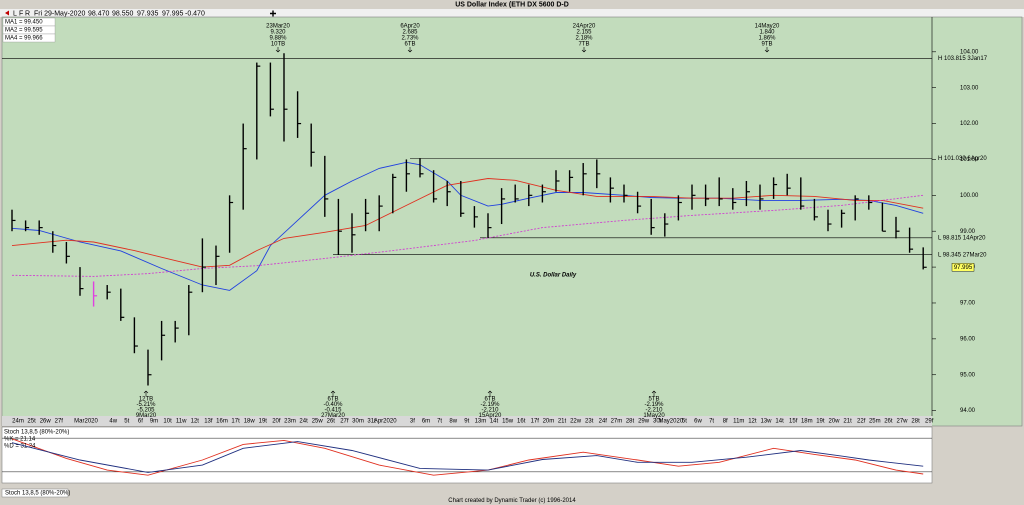 The height and width of the screenshot is (505, 1024). I want to click on y-tick-label: 103.00, so click(969, 88).